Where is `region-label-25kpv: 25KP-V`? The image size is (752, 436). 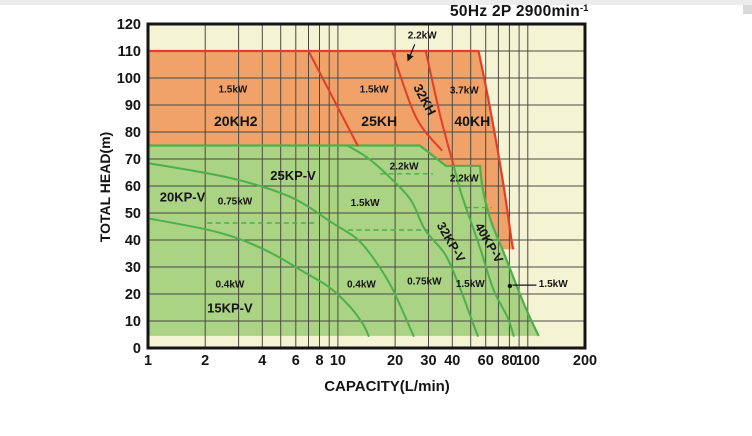 region-label-25kpv: 25KP-V is located at coordinates (293, 175).